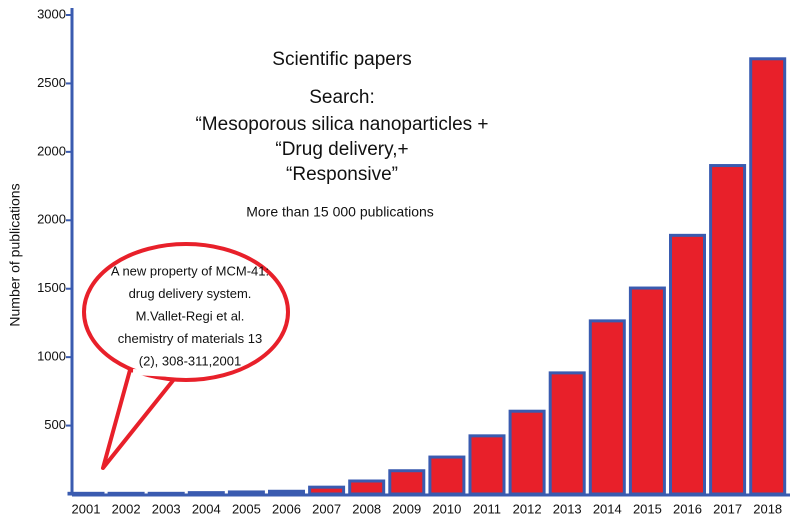  What do you see at coordinates (341, 97) in the screenshot?
I see `headline: Search:` at bounding box center [341, 97].